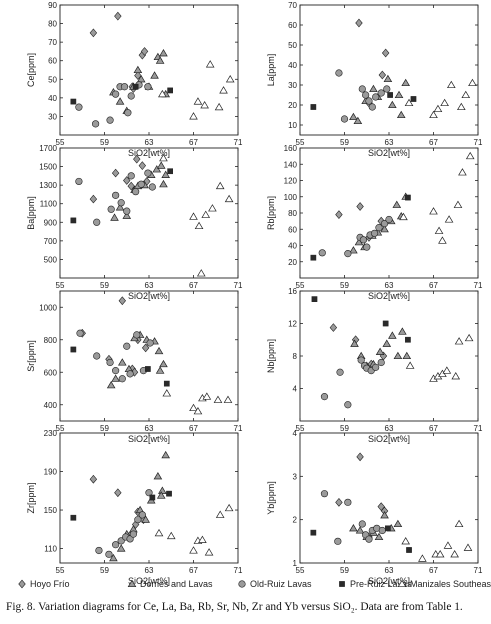 The width and height of the screenshot is (491, 624). I want to click on x-tick-label: 63, so click(389, 142).